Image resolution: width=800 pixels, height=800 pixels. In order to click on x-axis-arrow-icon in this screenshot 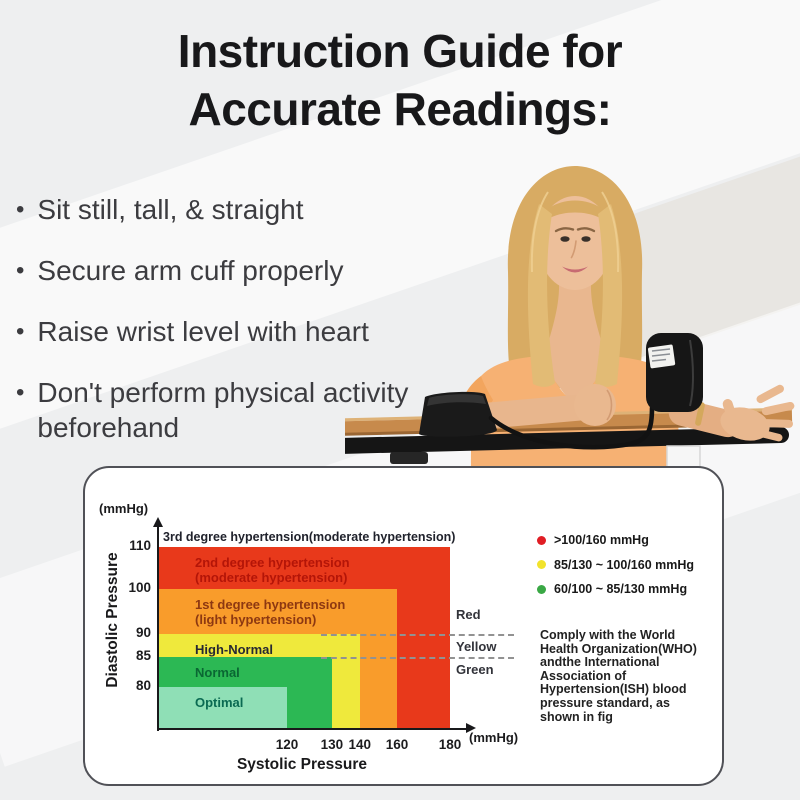, I will do `click(471, 728)`.